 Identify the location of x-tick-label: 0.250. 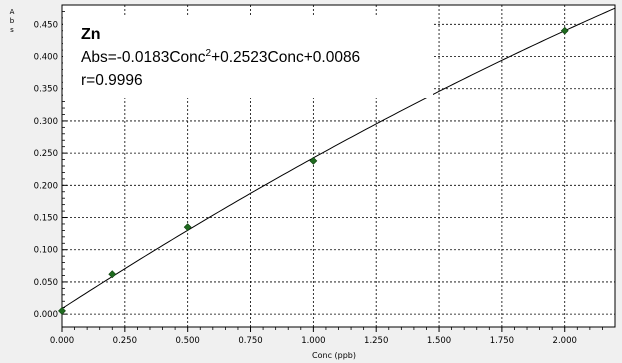
(125, 341).